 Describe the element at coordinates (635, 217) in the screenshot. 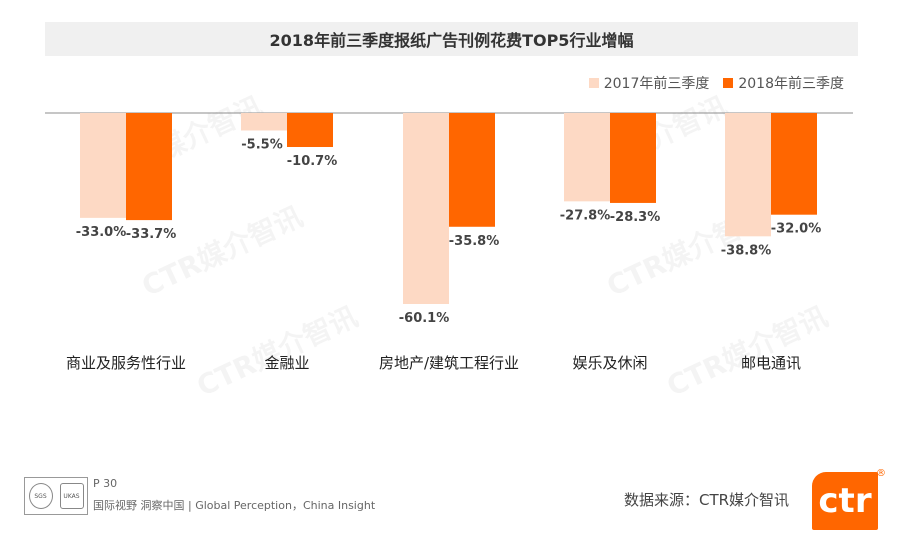

I see `data-label-2018-3: -28.3%` at that location.